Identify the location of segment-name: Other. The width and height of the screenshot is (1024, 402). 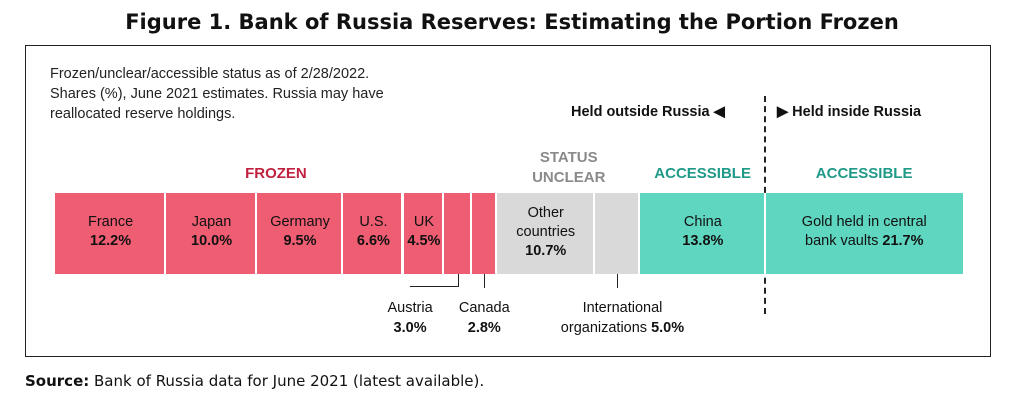
(545, 213).